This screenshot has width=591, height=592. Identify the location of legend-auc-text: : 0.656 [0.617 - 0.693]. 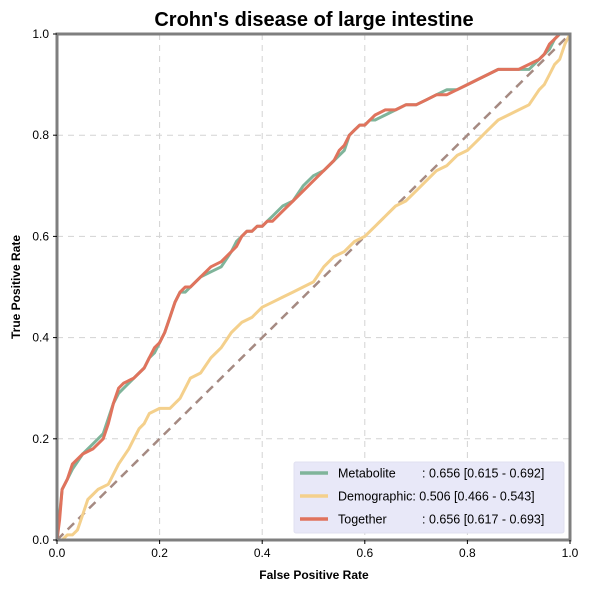
(483, 520).